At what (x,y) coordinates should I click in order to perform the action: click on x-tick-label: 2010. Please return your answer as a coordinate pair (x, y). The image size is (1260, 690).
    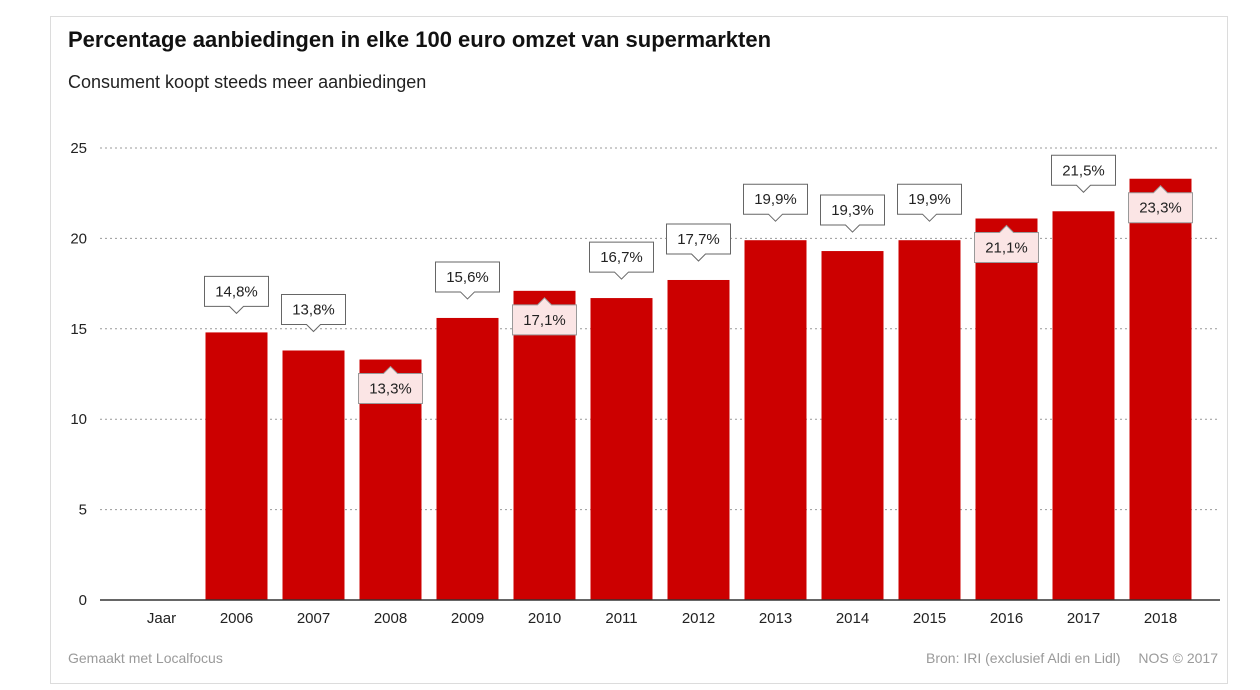
    Looking at the image, I should click on (544, 618).